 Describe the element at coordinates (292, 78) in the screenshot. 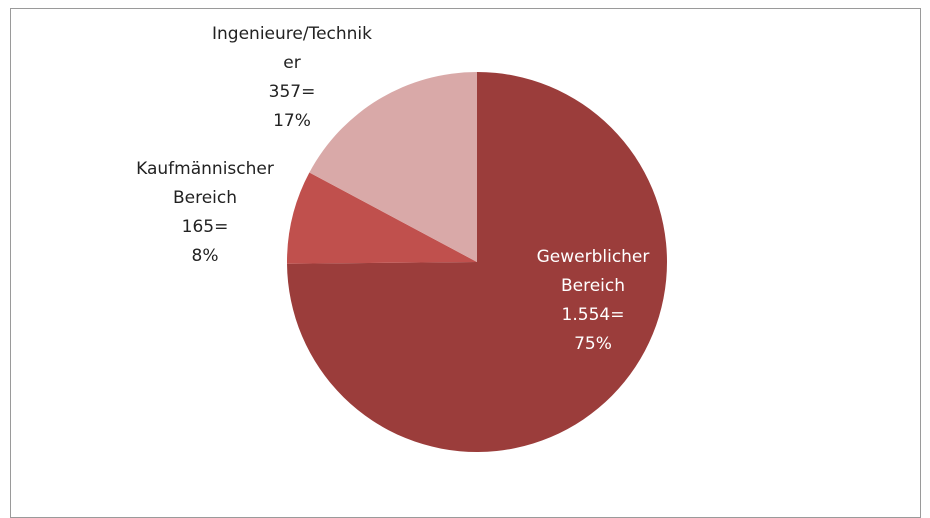

I see `slice-label: Ingenieure/Techniker 357= 17%` at that location.